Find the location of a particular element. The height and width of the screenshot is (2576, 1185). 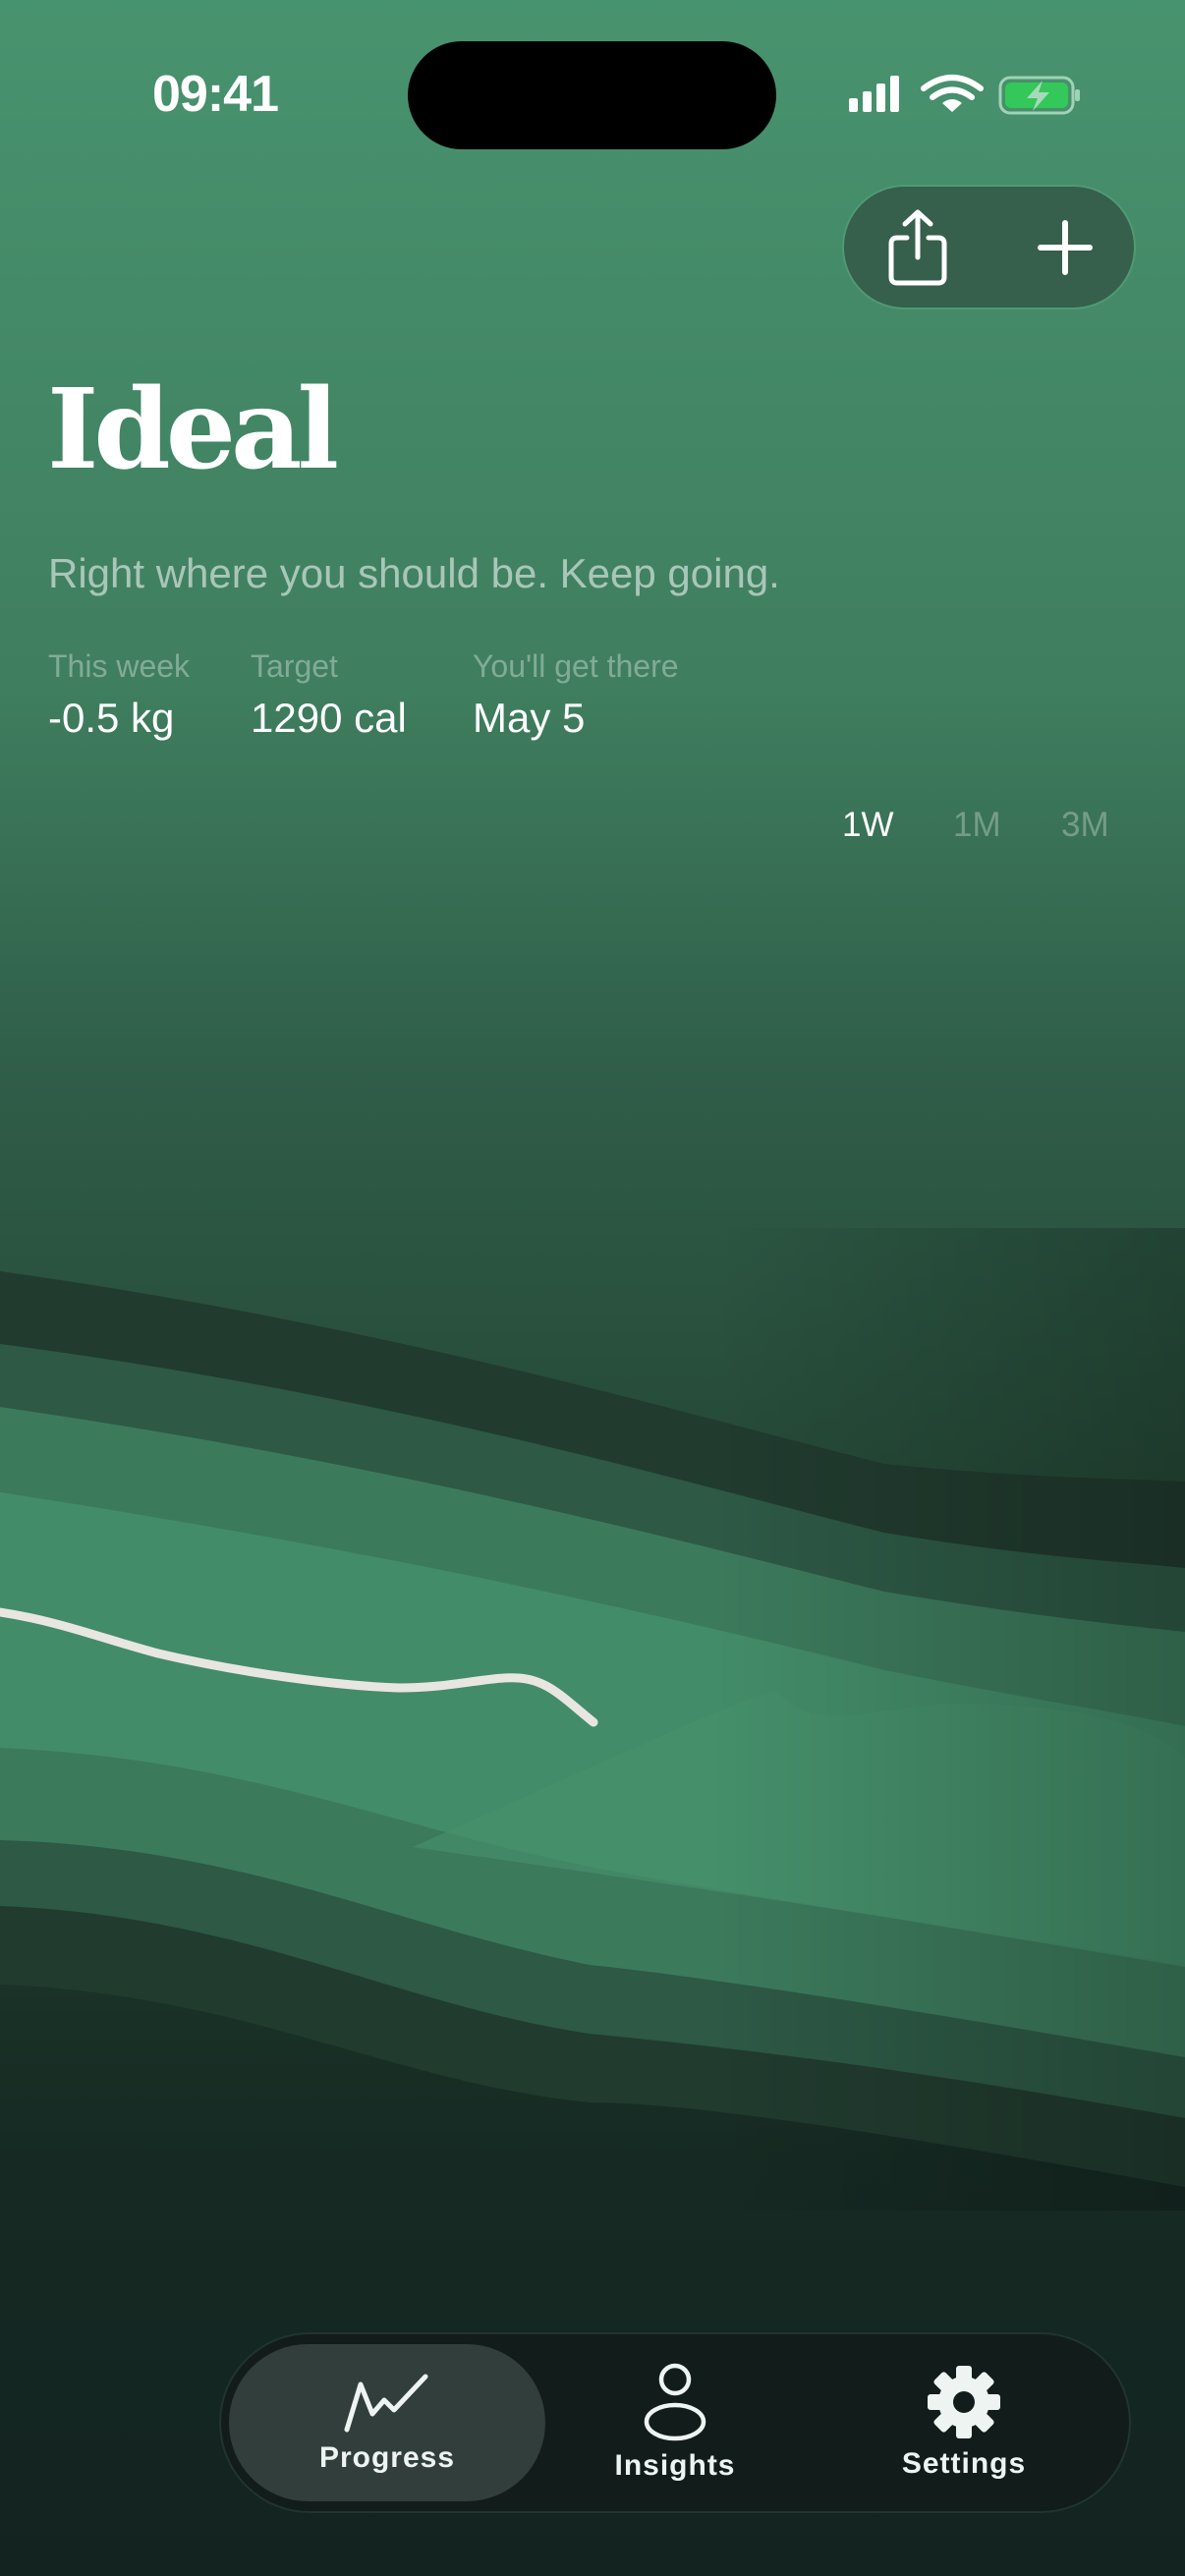

weight-trend is located at coordinates (299, 1667).